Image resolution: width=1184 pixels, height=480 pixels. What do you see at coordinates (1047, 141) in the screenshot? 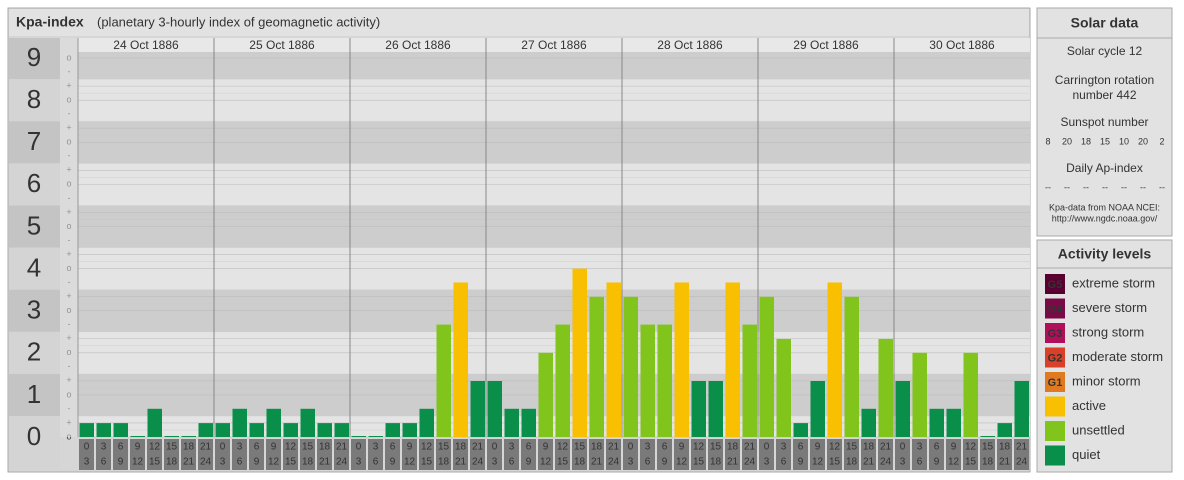
I see `sunspot-value: 8` at bounding box center [1047, 141].